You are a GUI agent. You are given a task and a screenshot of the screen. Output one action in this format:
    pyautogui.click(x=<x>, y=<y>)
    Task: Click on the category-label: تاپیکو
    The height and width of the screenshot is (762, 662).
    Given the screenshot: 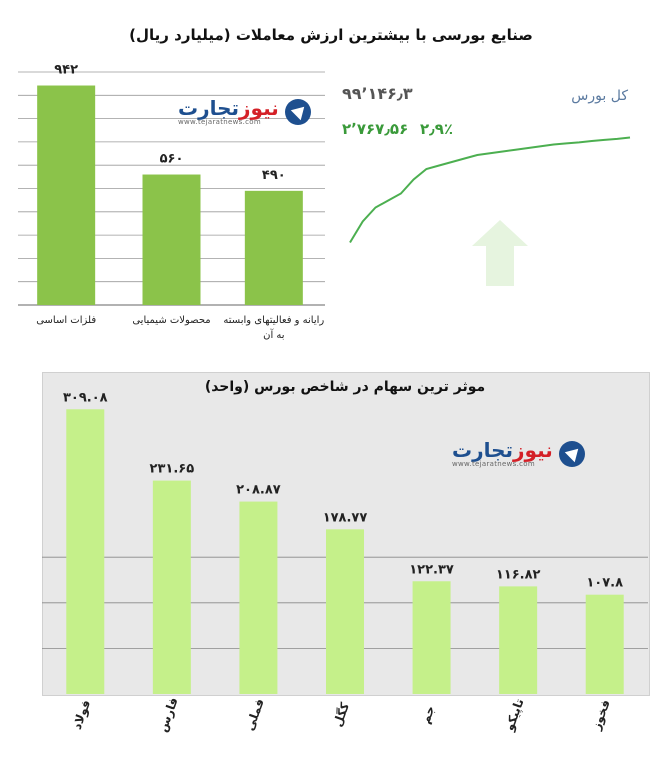 What is the action you would take?
    pyautogui.click(x=515, y=715)
    